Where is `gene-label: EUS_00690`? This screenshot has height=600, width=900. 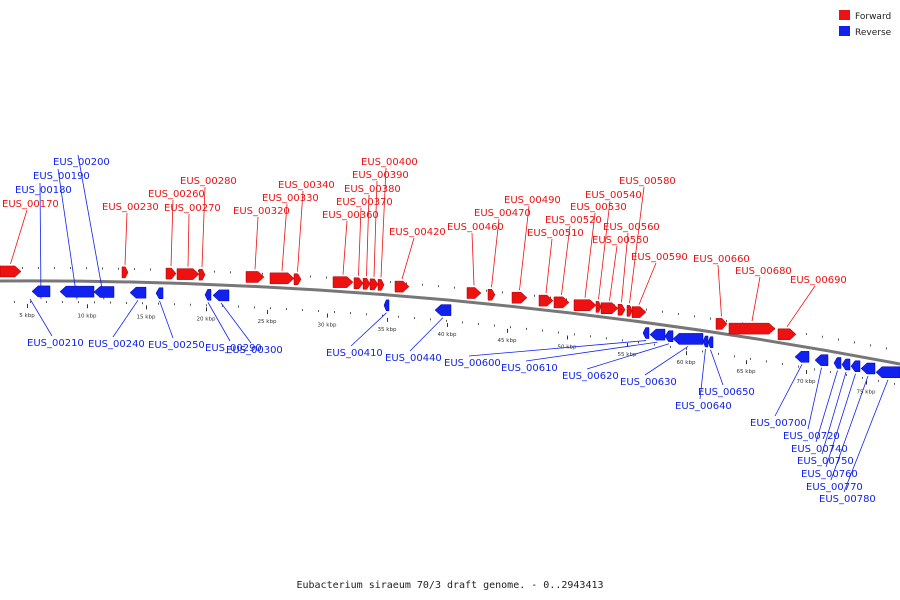 gene-label: EUS_00690 is located at coordinates (818, 280).